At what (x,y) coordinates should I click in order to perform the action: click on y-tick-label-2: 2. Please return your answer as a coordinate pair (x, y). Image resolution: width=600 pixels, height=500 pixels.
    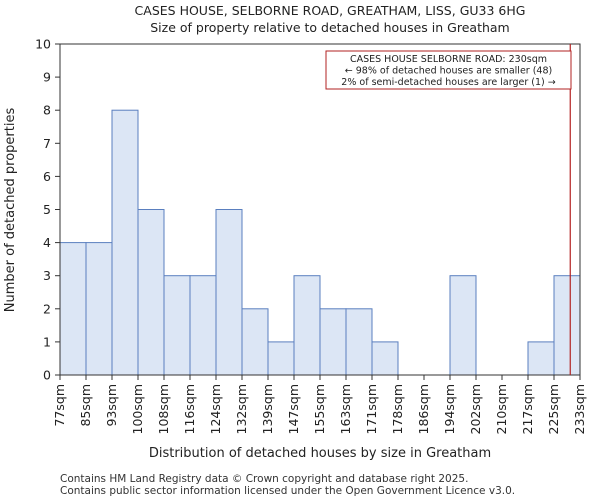
    Looking at the image, I should click on (47, 308).